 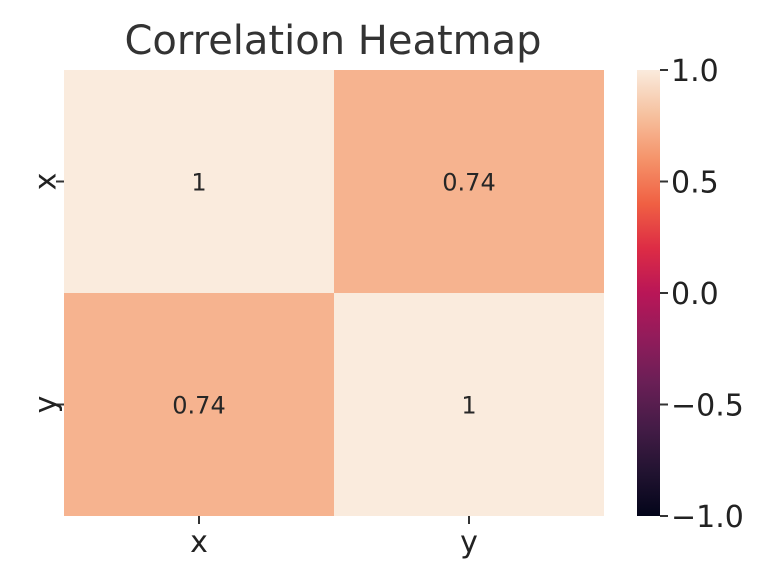 I want to click on colorbar-tick-label-3: −0.5, so click(x=707, y=406).